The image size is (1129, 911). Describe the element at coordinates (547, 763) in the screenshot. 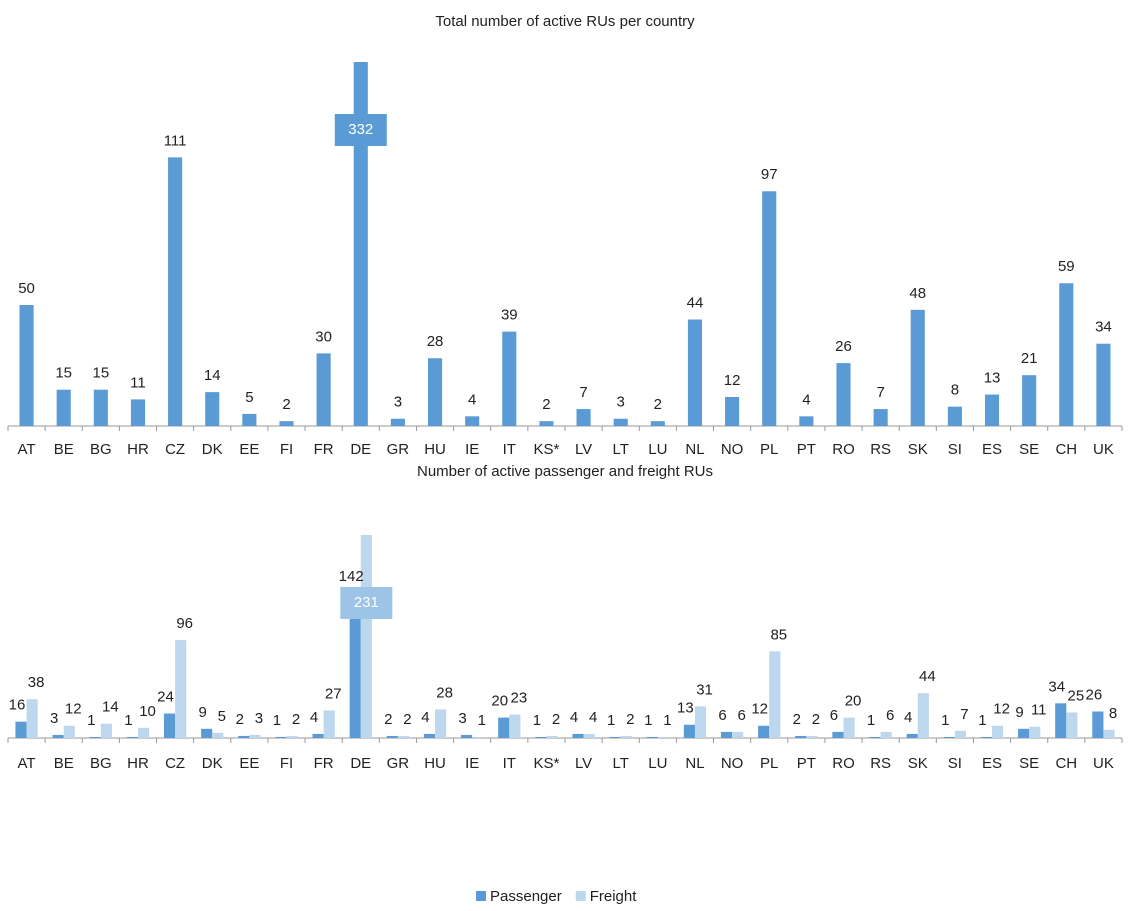

I see `x-tick-label: KS*` at that location.